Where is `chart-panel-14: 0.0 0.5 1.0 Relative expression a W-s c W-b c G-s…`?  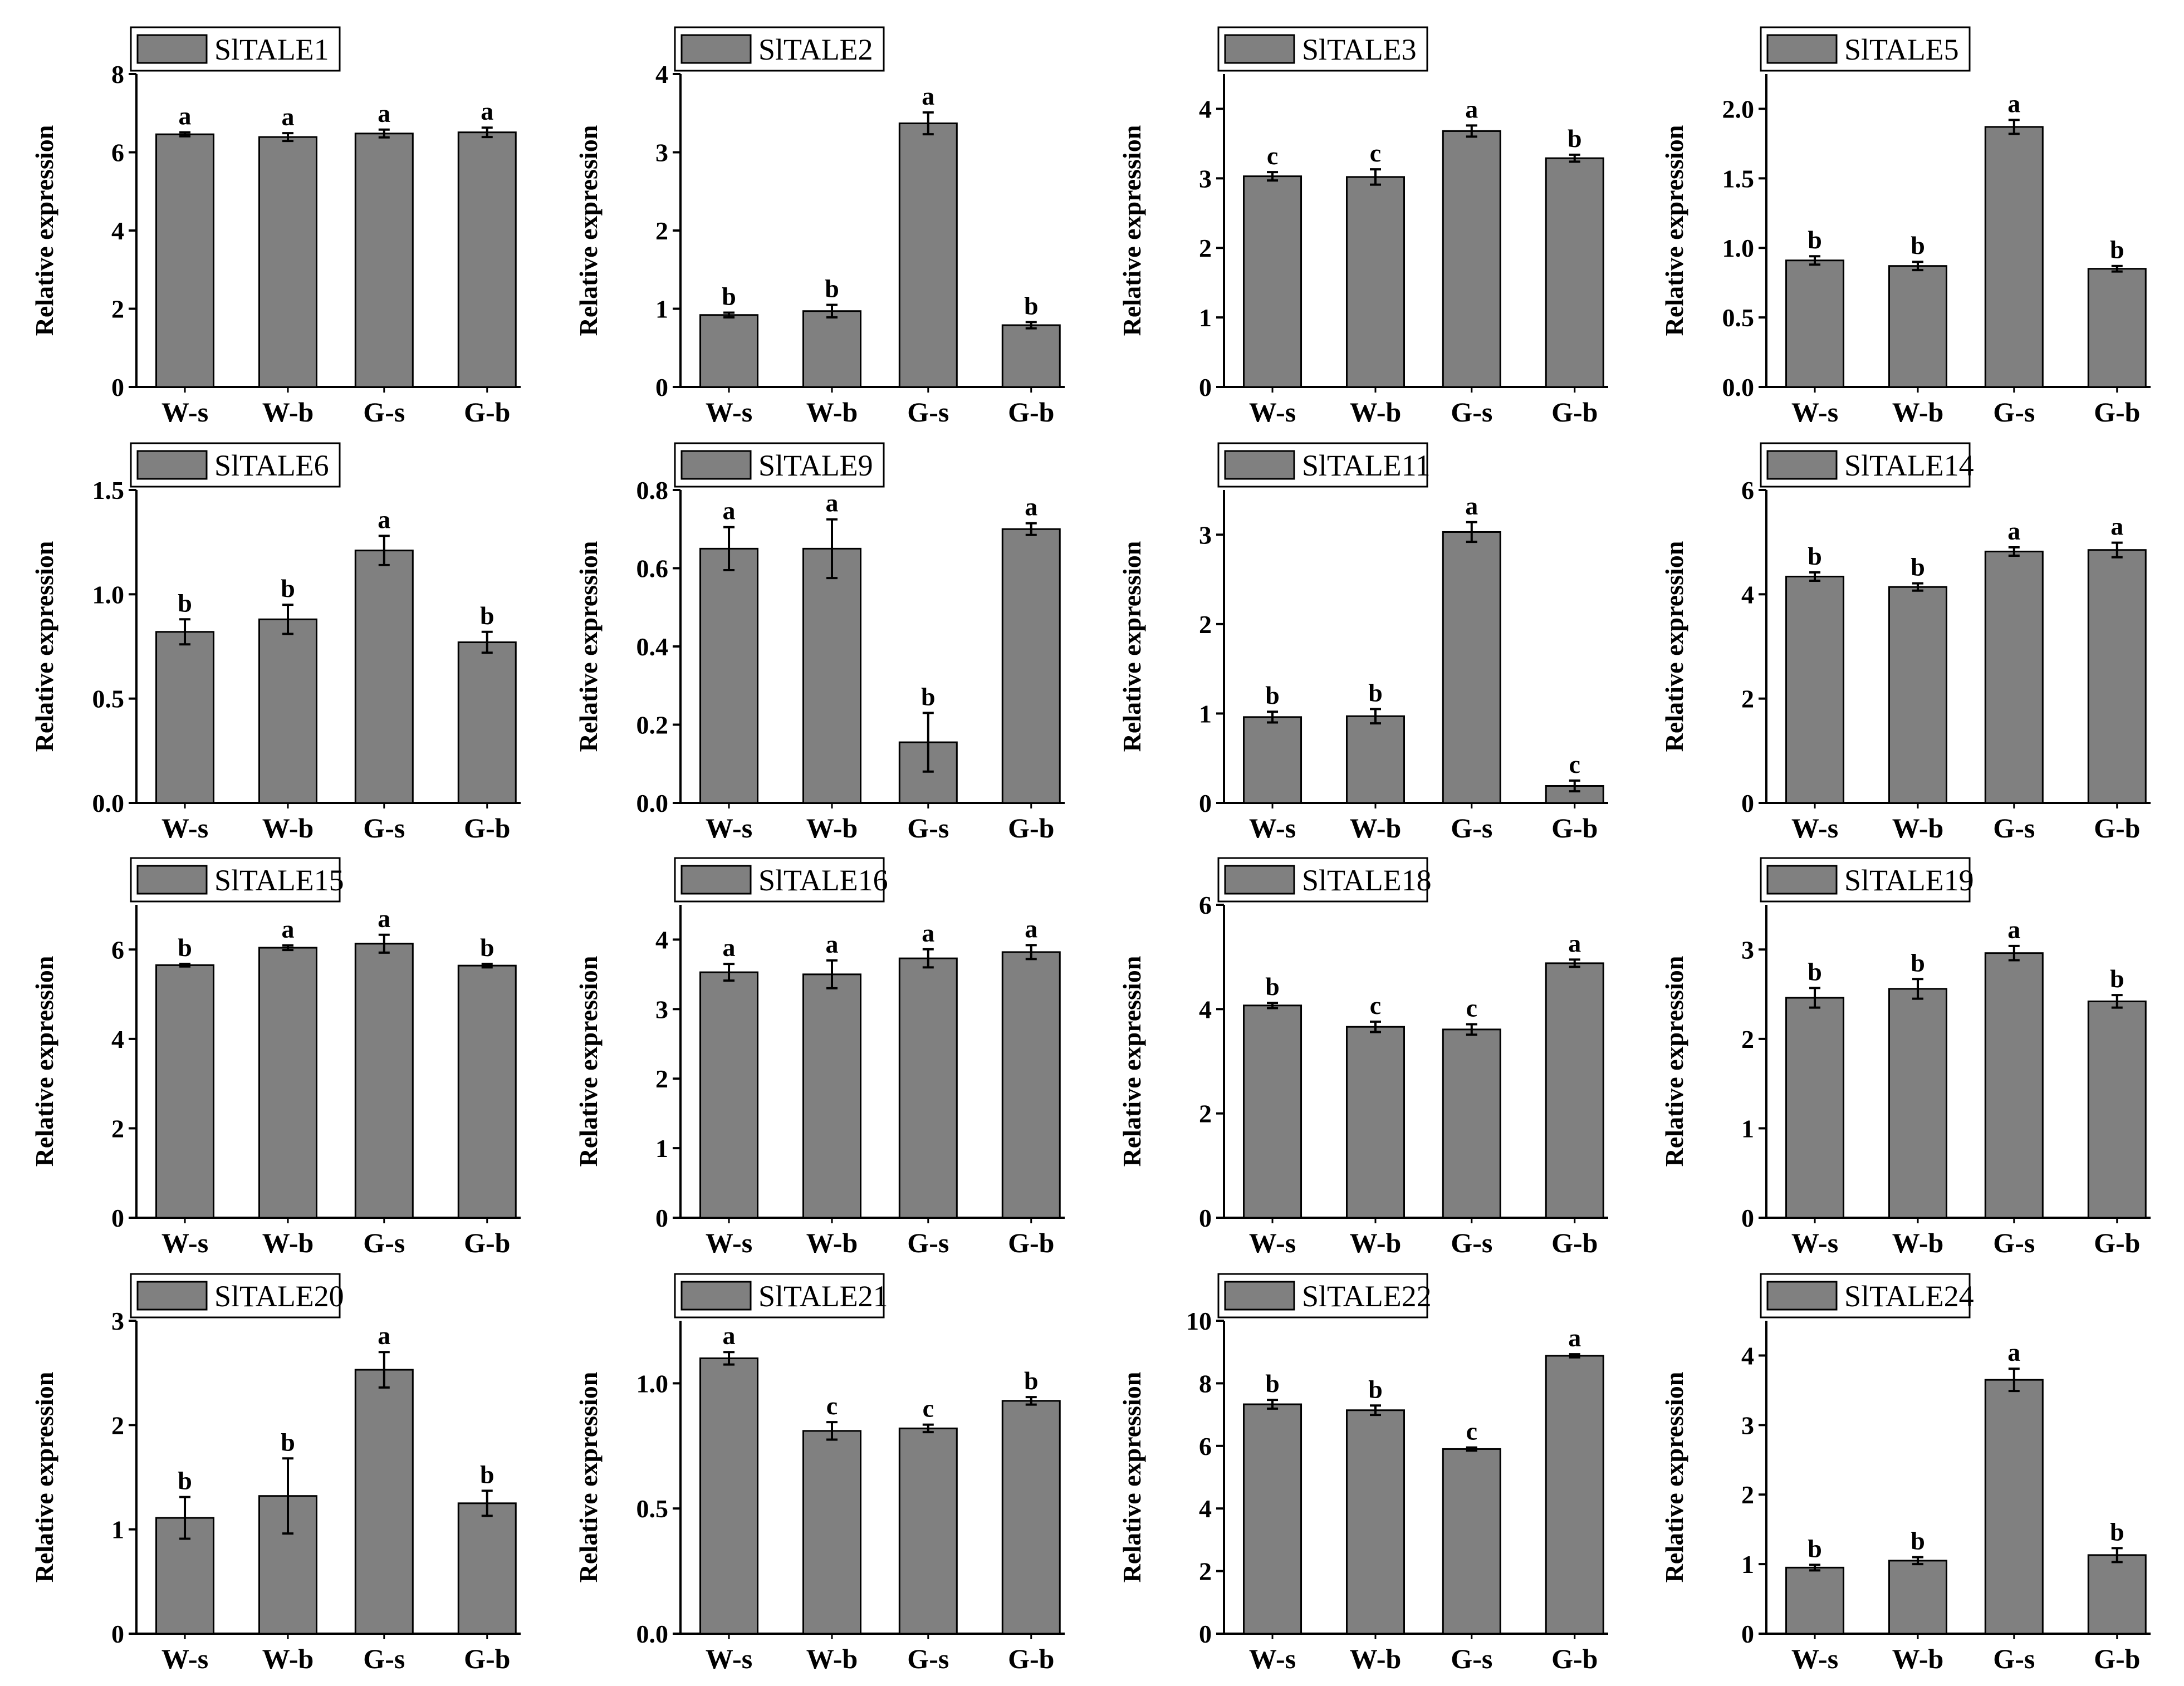
chart-panel-14: 0.0 0.5 1.0 Relative expression a W-s c W-b c G-s… is located at coordinates (820, 1473).